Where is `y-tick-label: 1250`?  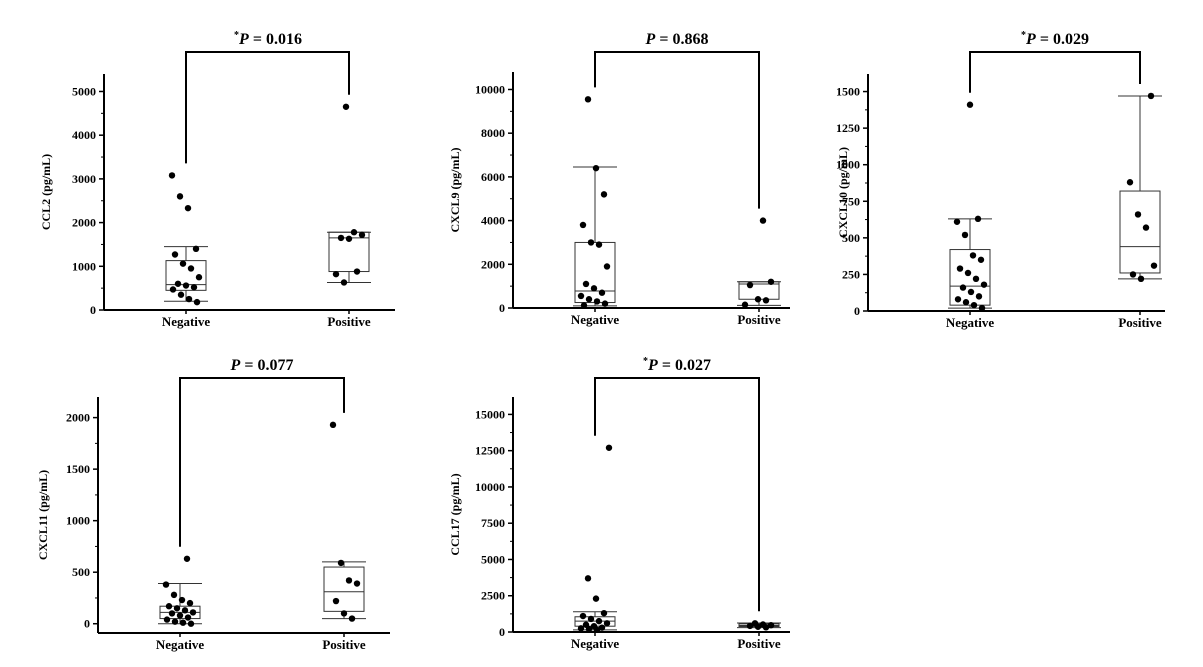 y-tick-label: 1250 is located at coordinates (848, 128).